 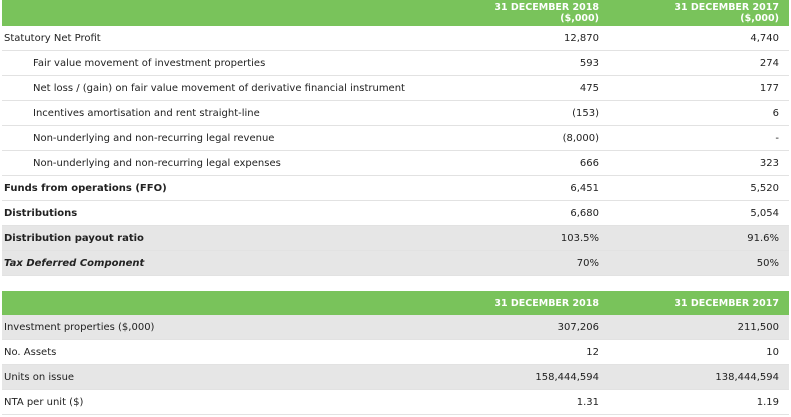 What do you see at coordinates (695, 352) in the screenshot?
I see `row-value-2017: 10` at bounding box center [695, 352].